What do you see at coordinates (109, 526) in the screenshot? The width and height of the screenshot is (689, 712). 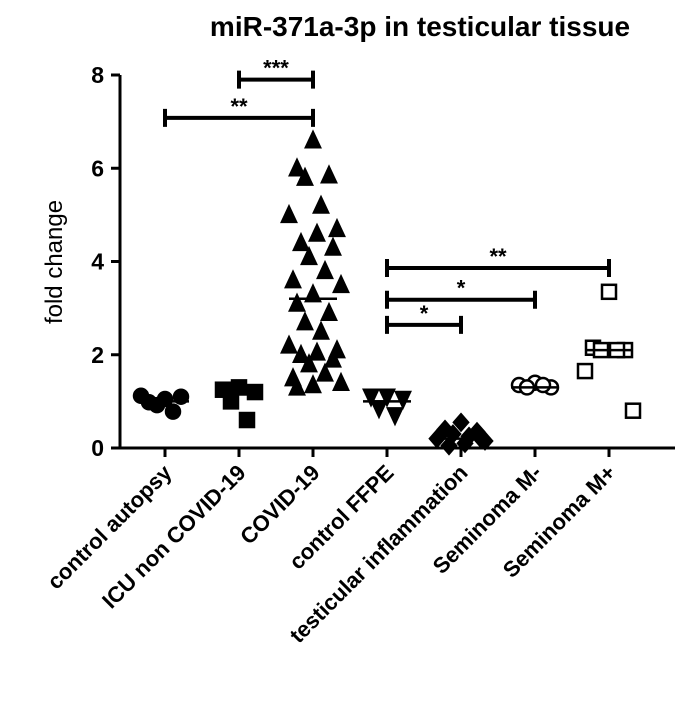 I see `x-tick-label: control autopsy` at bounding box center [109, 526].